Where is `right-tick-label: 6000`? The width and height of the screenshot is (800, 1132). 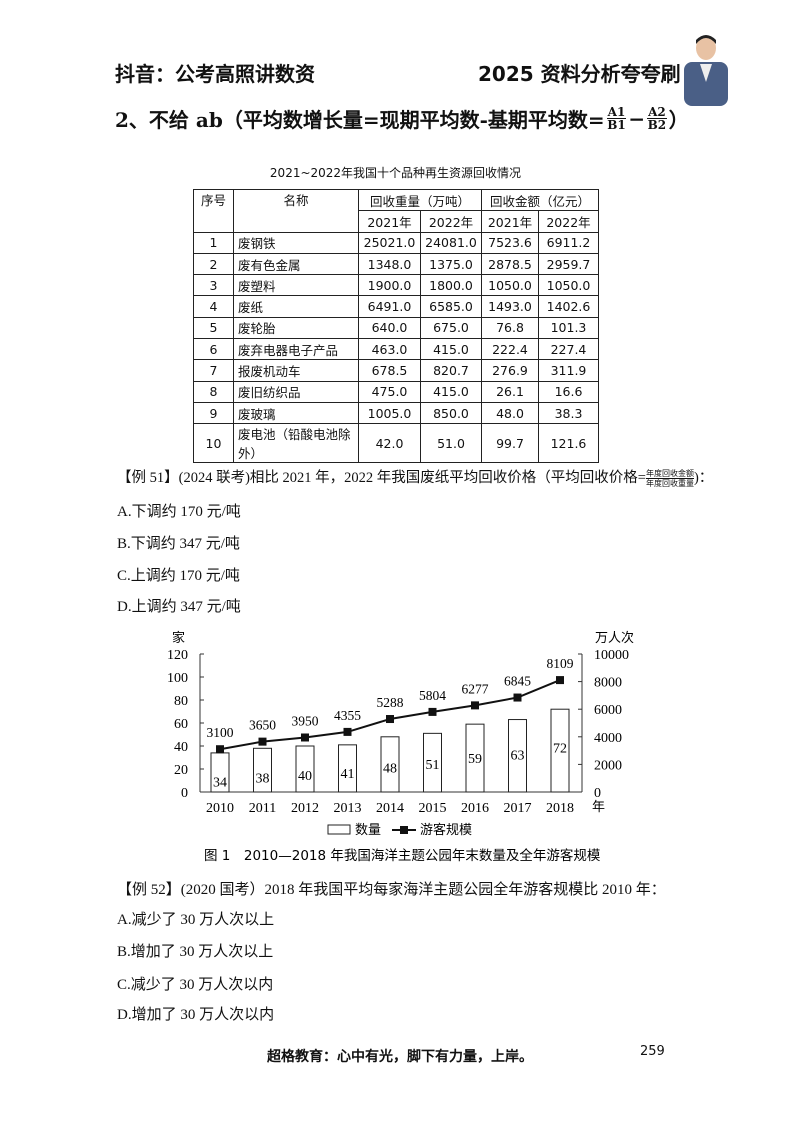 right-tick-label: 6000 is located at coordinates (608, 710).